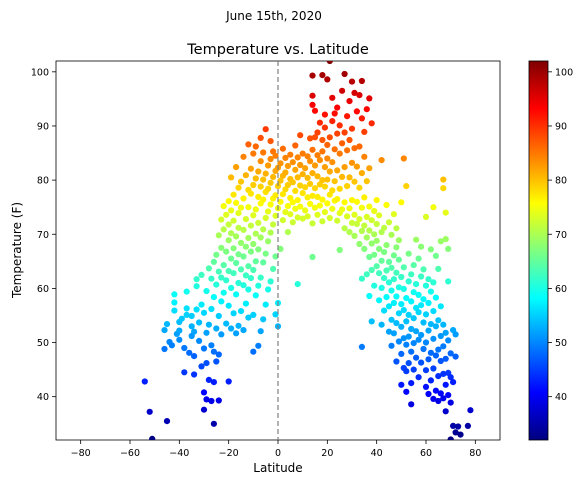 The image size is (584, 483). I want to click on colorbar-tick-label: 100, so click(564, 72).